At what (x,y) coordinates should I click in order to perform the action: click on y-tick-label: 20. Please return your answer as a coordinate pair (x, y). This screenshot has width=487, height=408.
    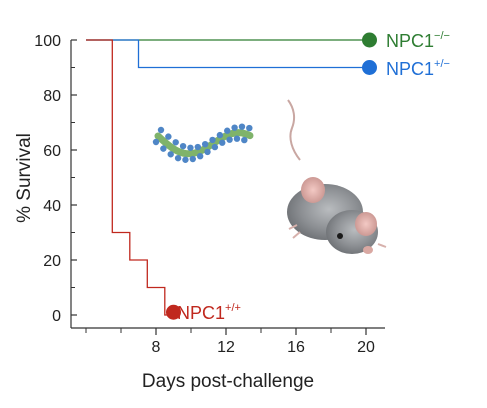
    Looking at the image, I should click on (52, 261).